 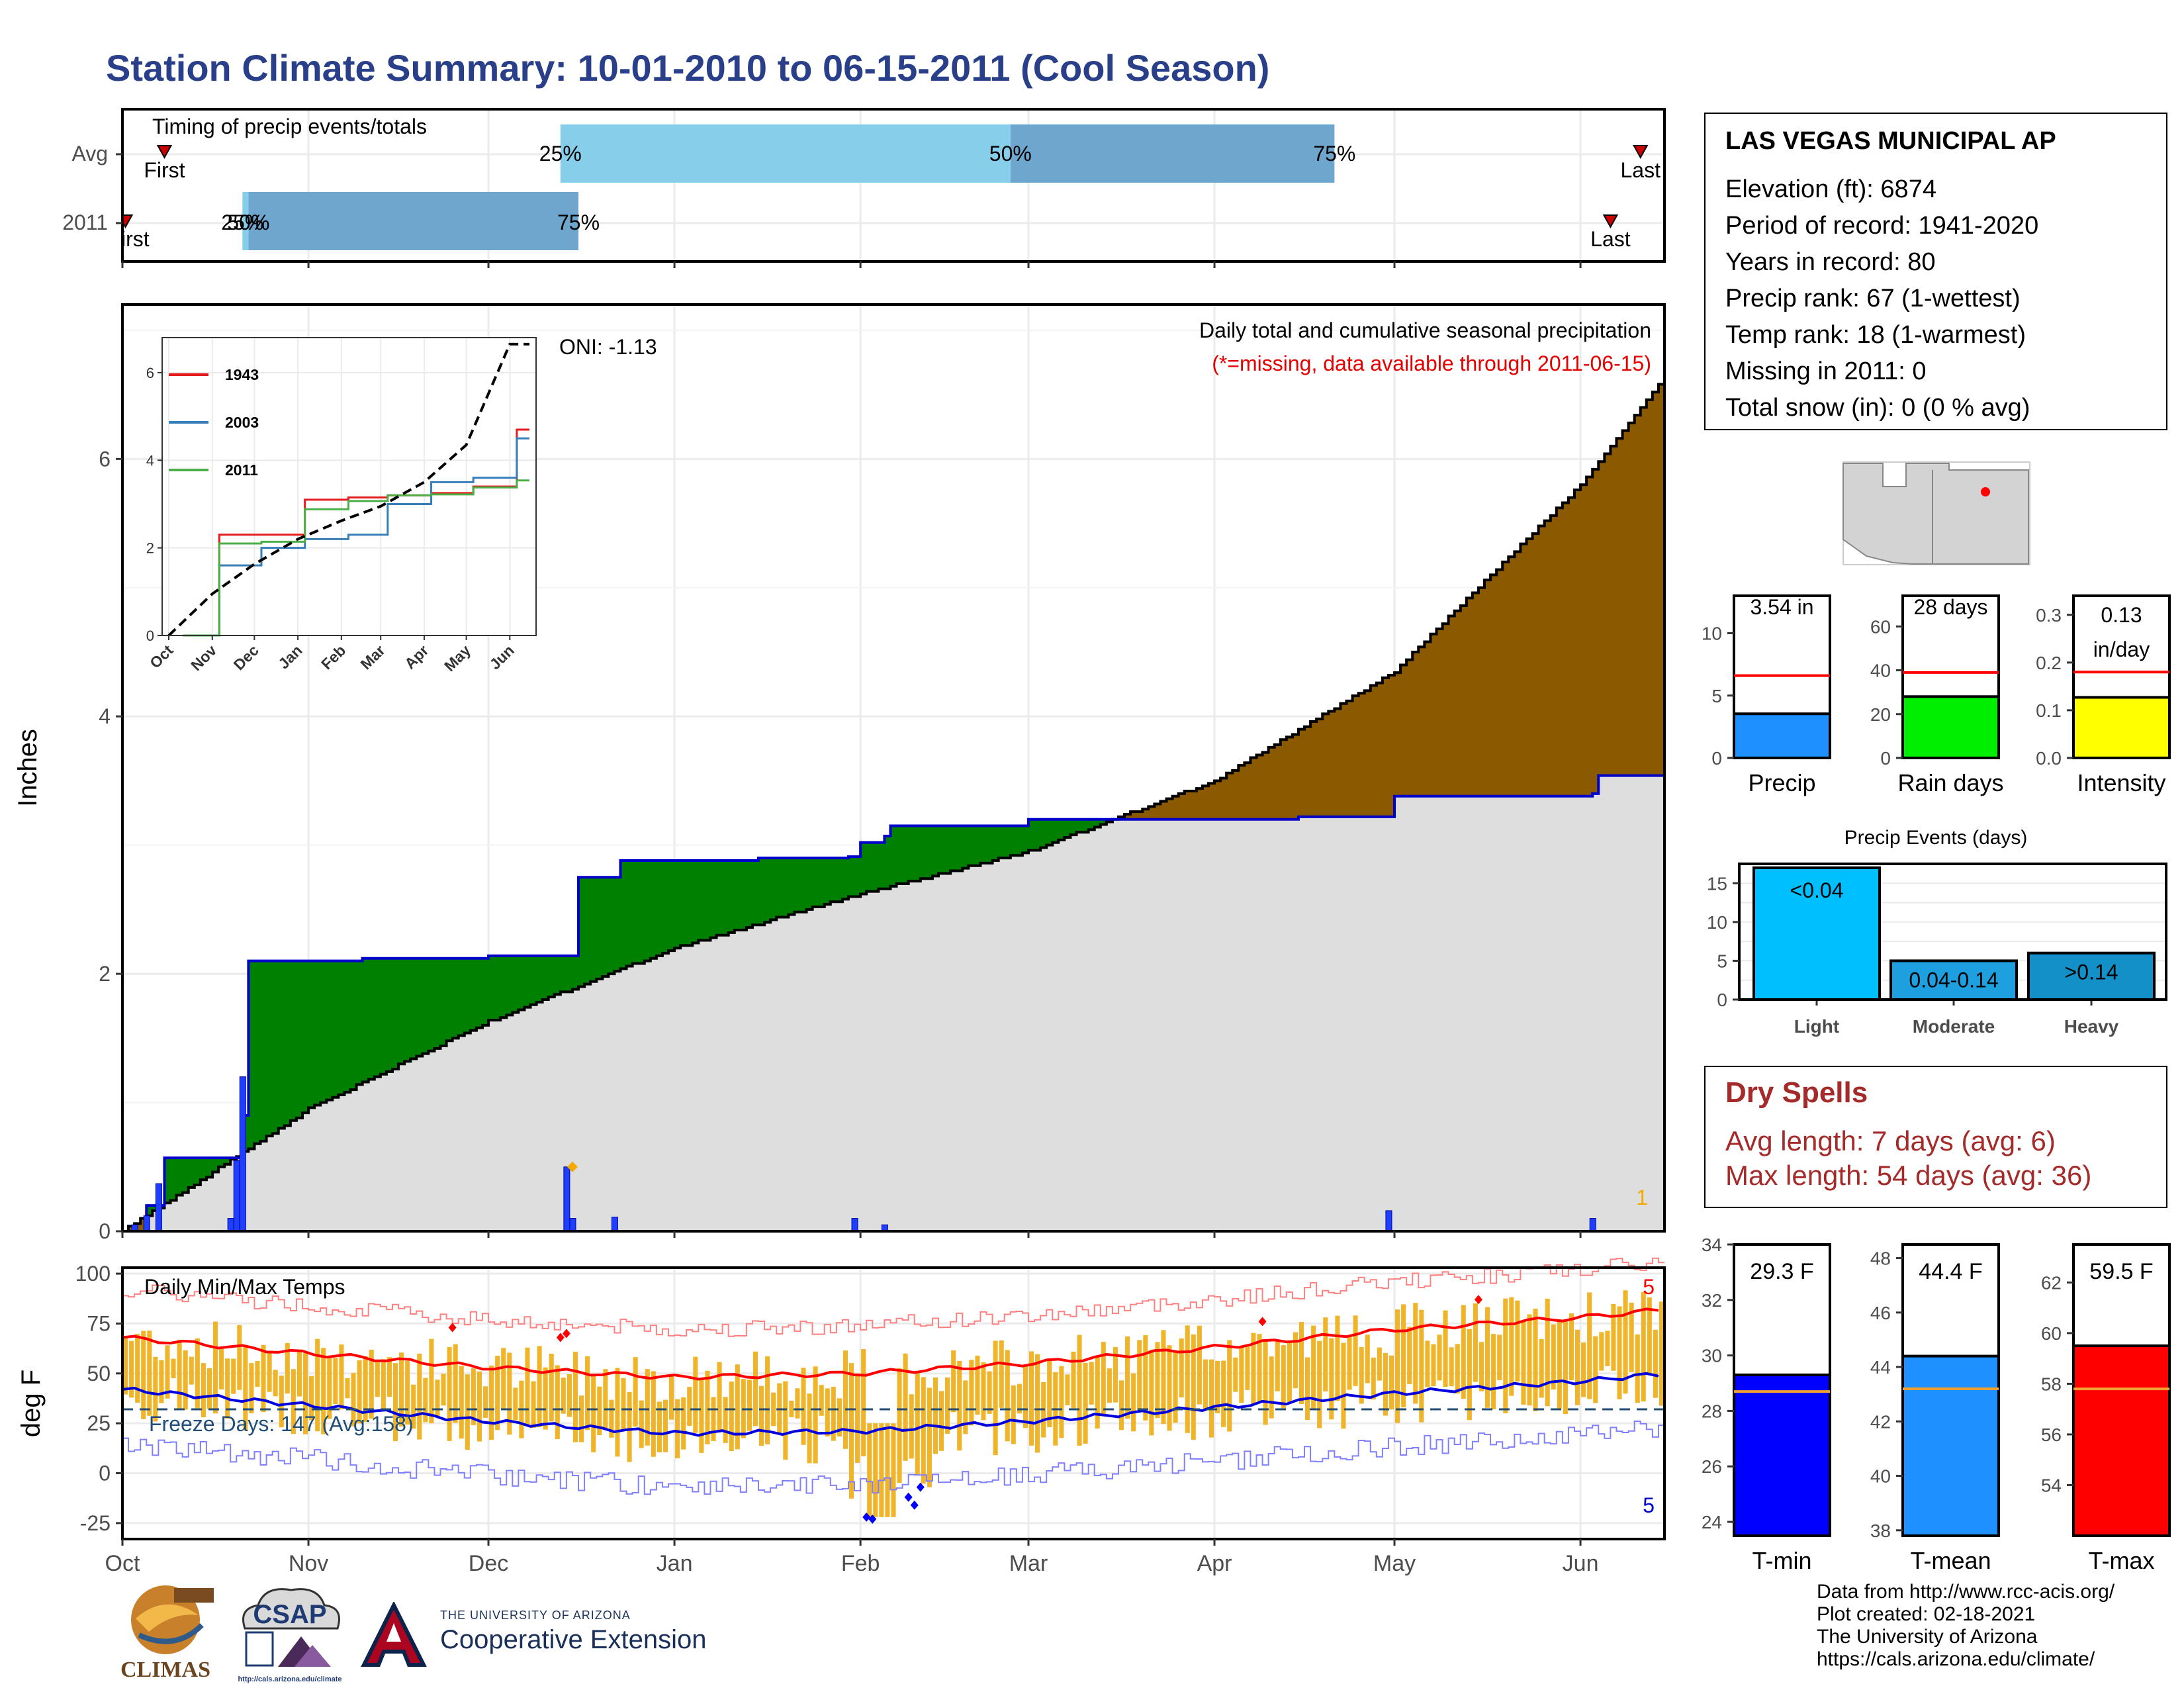 What do you see at coordinates (890, 1344) in the screenshot?
I see `avg-max-line` at bounding box center [890, 1344].